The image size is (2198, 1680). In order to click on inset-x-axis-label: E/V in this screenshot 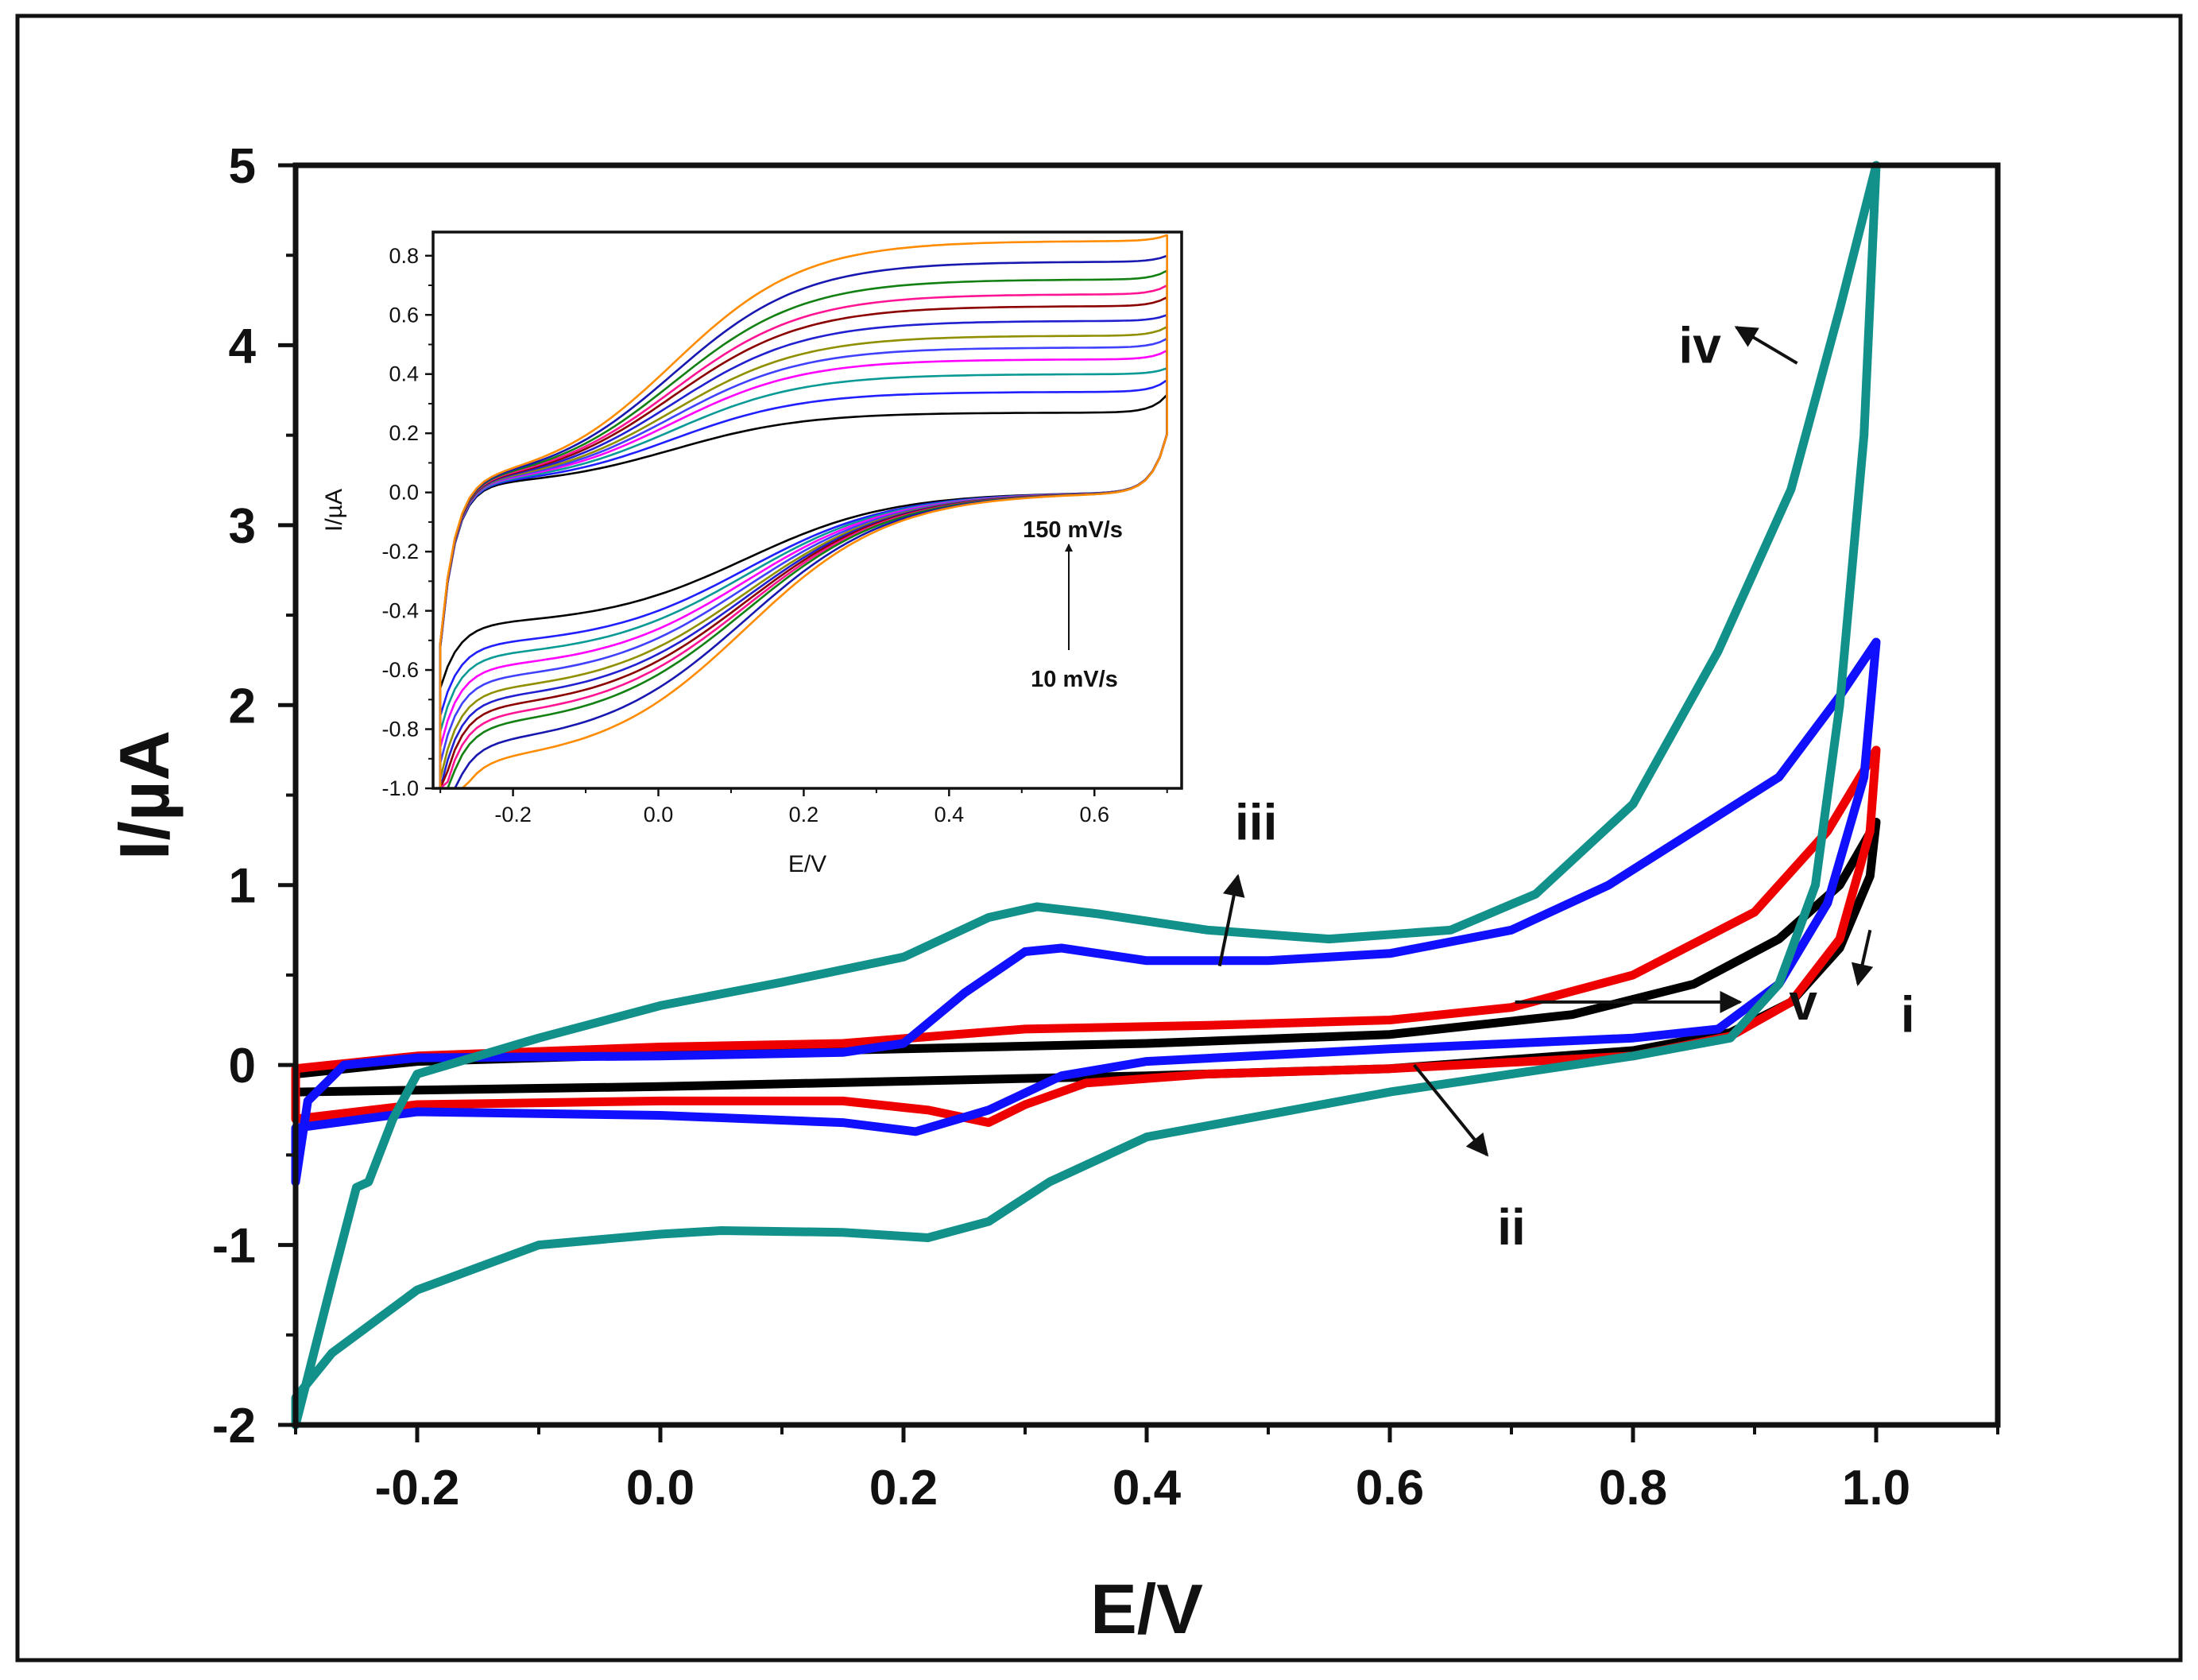, I will do `click(807, 864)`.